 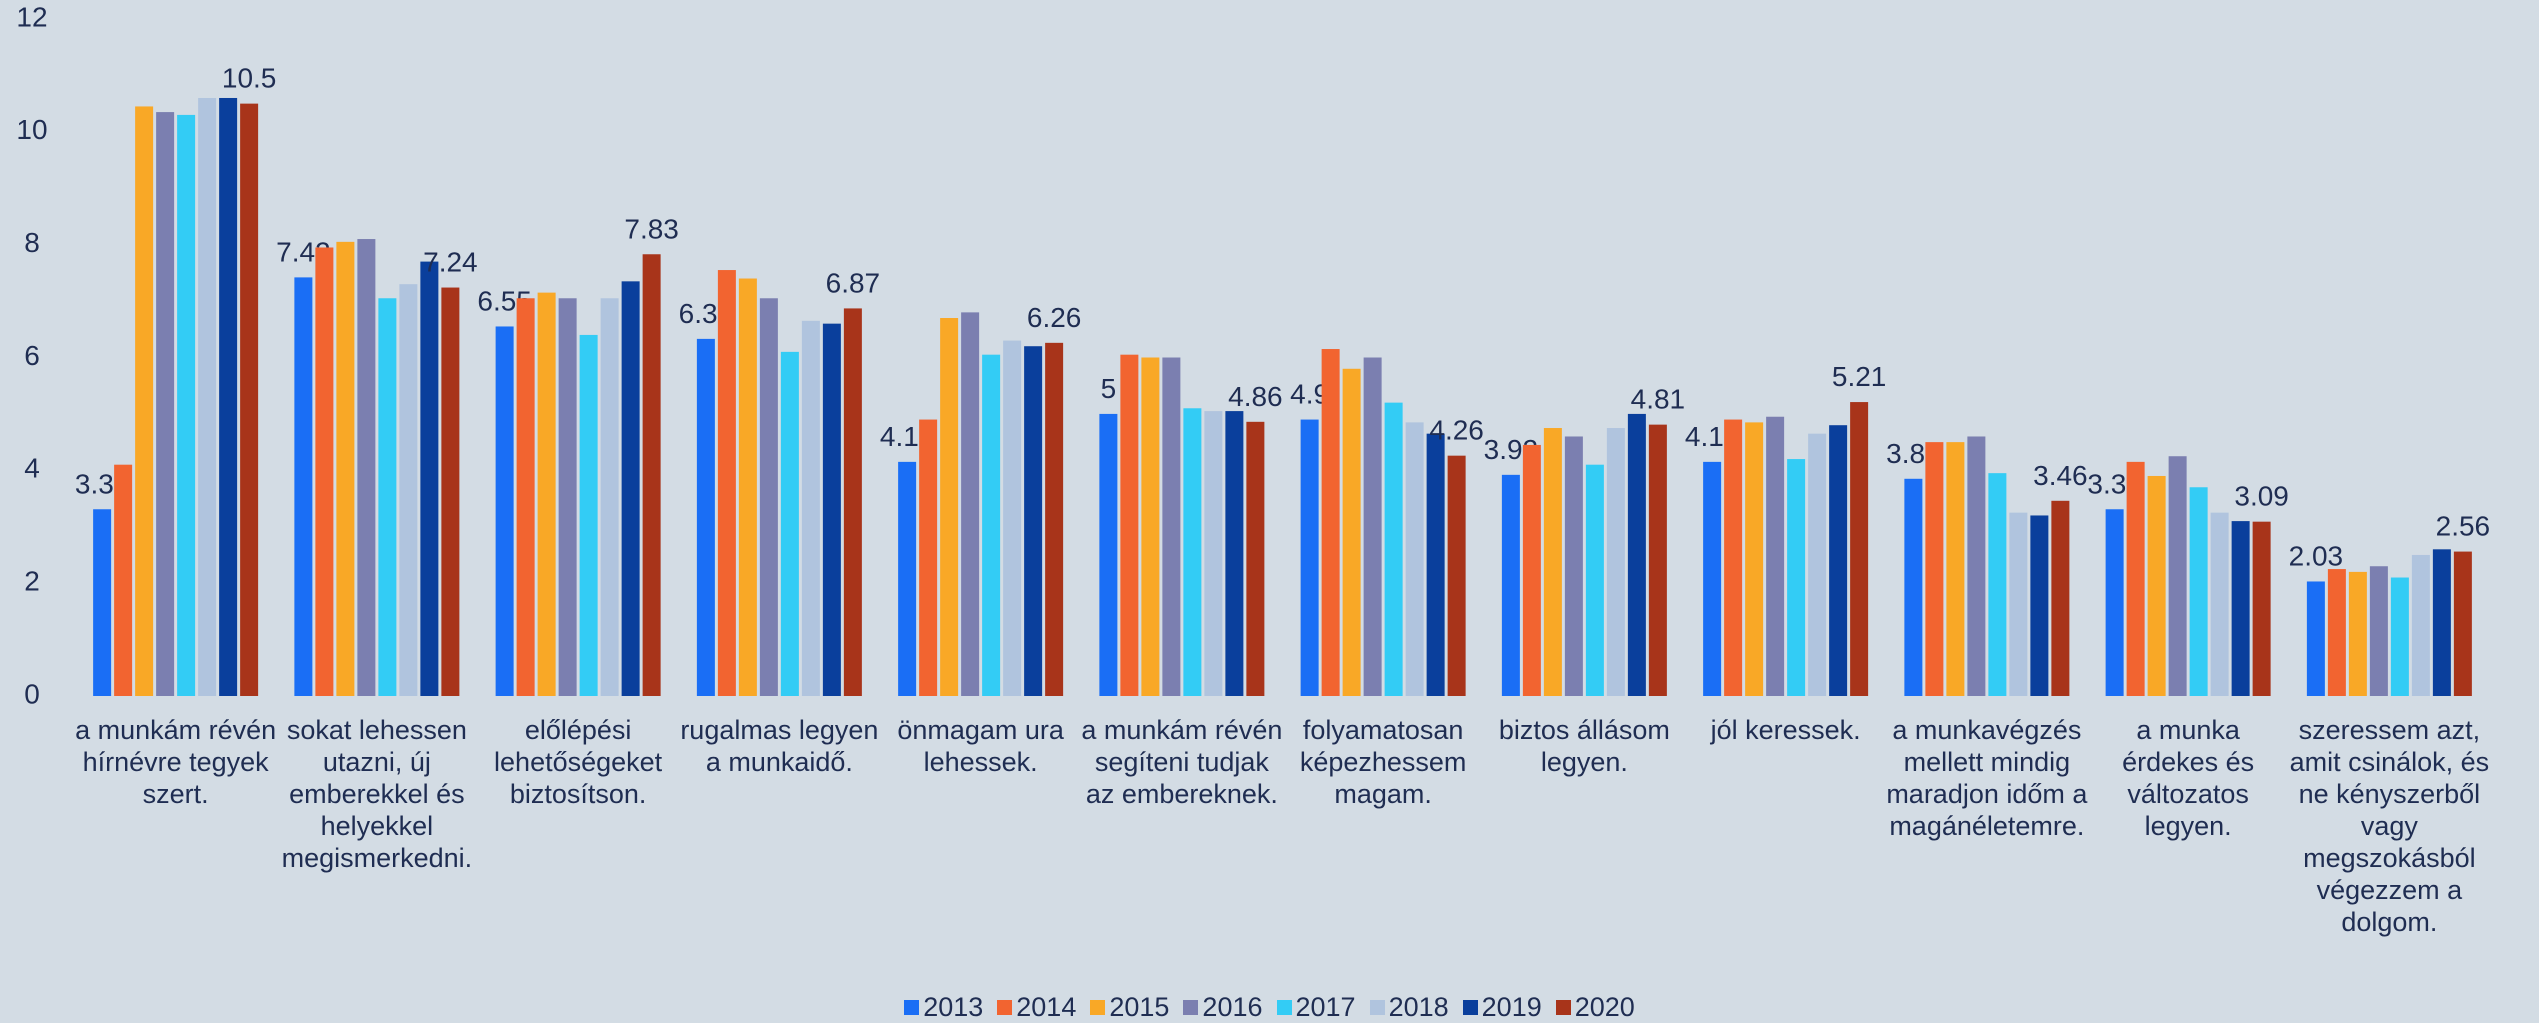 What do you see at coordinates (32, 581) in the screenshot?
I see `y-tick-label: 2` at bounding box center [32, 581].